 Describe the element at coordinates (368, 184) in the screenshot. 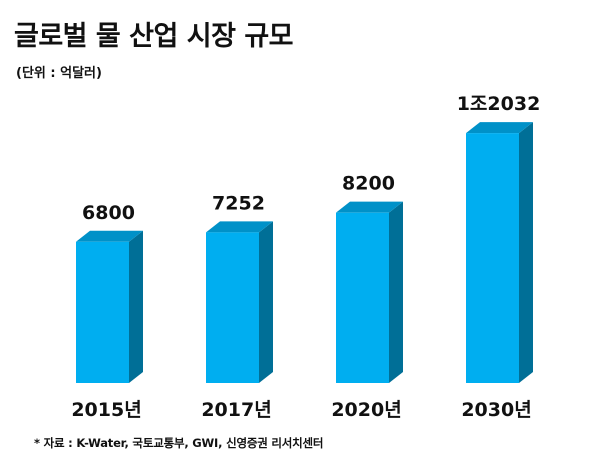

I see `data-label-3: 8200` at that location.